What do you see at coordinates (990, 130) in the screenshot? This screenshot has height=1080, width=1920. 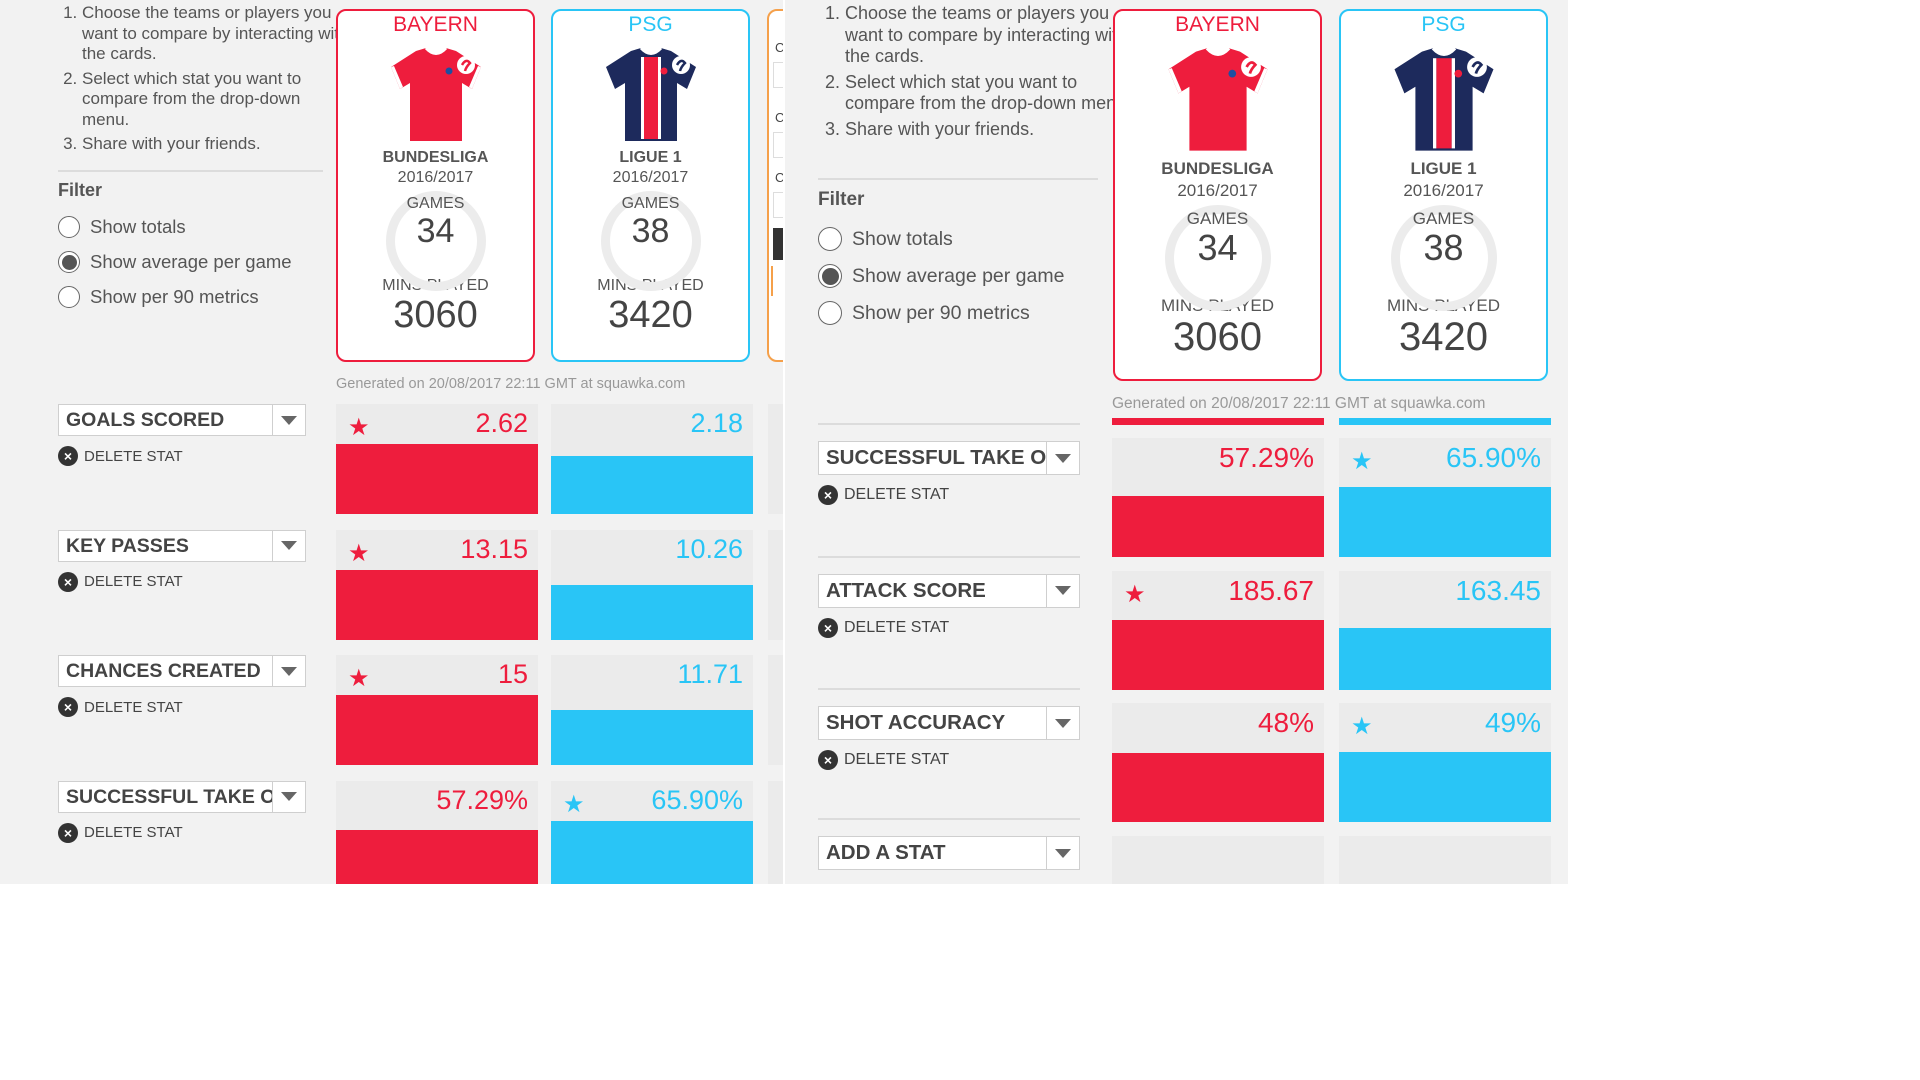 I see `instruction-item: Share with your friends.` at bounding box center [990, 130].